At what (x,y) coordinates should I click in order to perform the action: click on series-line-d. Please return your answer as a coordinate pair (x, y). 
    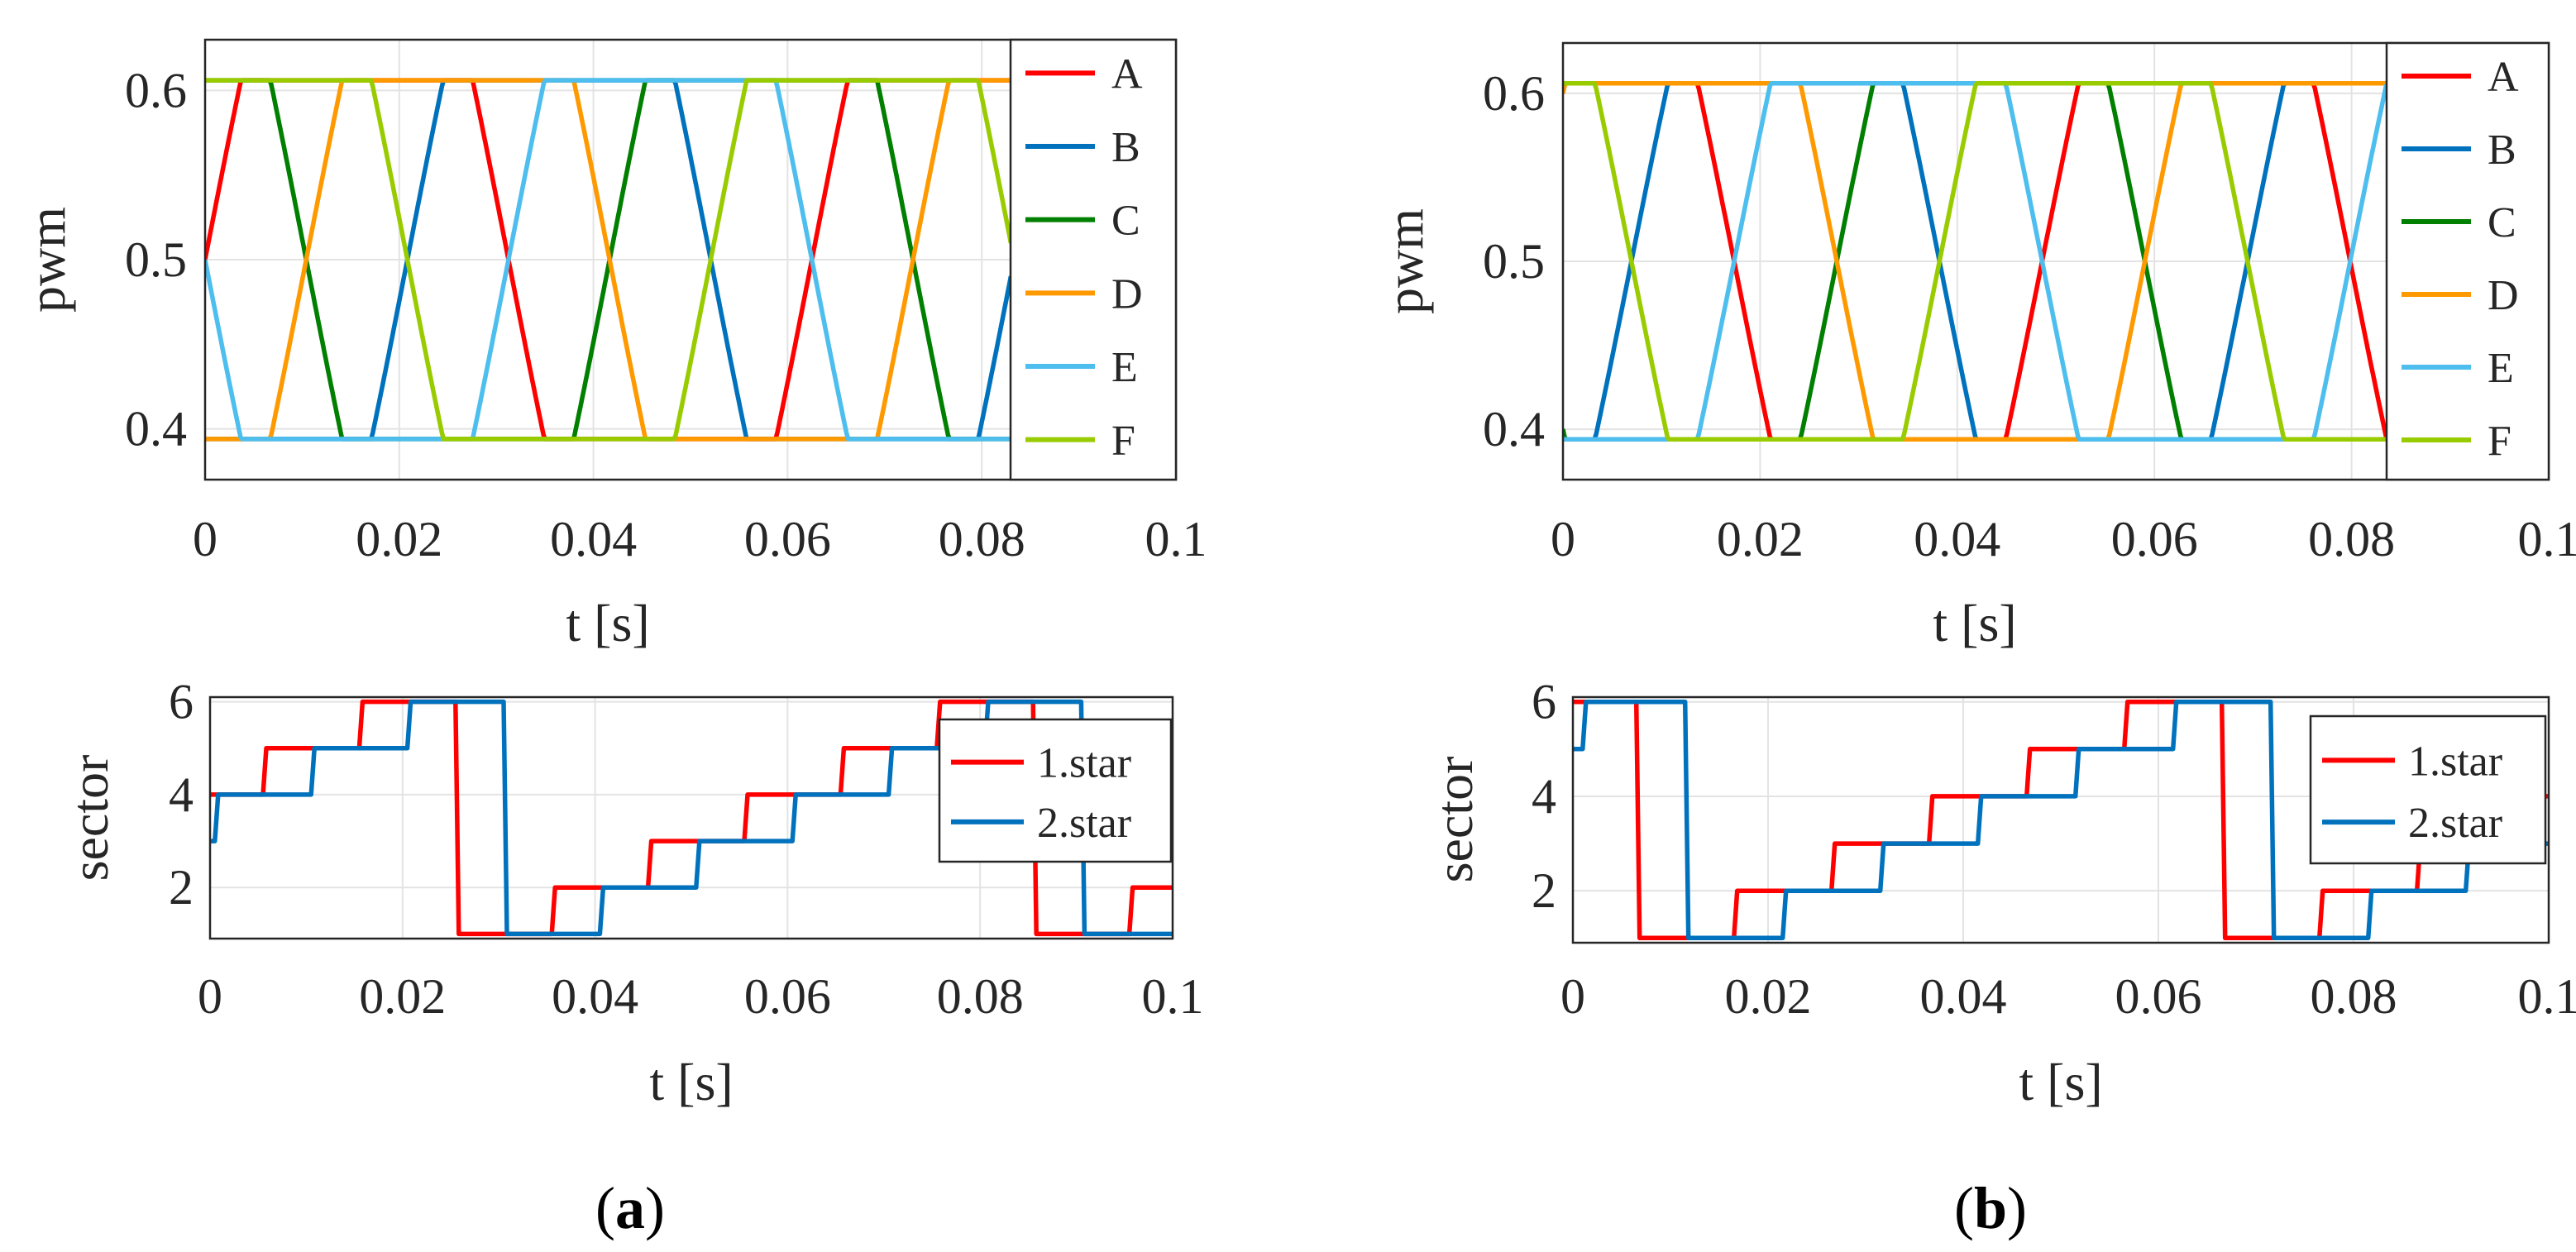
    Looking at the image, I should click on (1975, 261).